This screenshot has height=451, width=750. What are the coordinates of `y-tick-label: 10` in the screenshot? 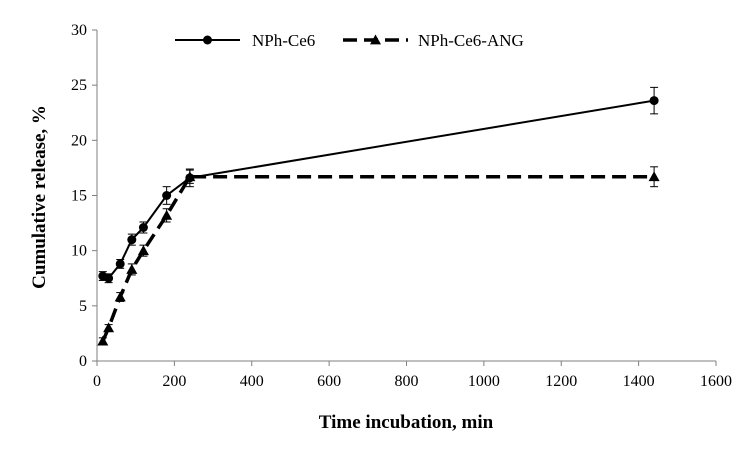 It's located at (79, 251).